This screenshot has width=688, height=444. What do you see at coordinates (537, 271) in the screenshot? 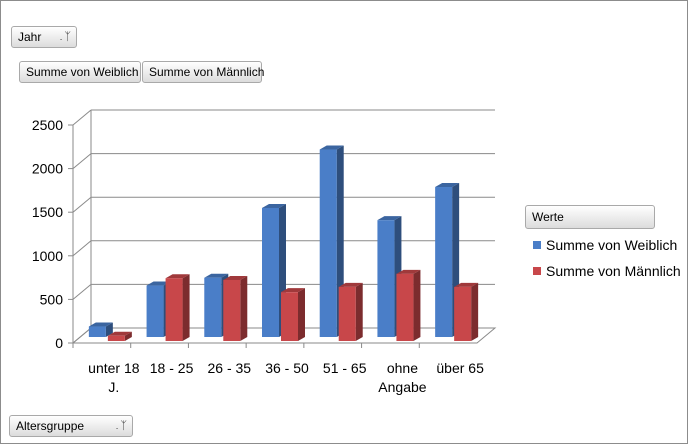
I see `legend-swatch-red` at bounding box center [537, 271].